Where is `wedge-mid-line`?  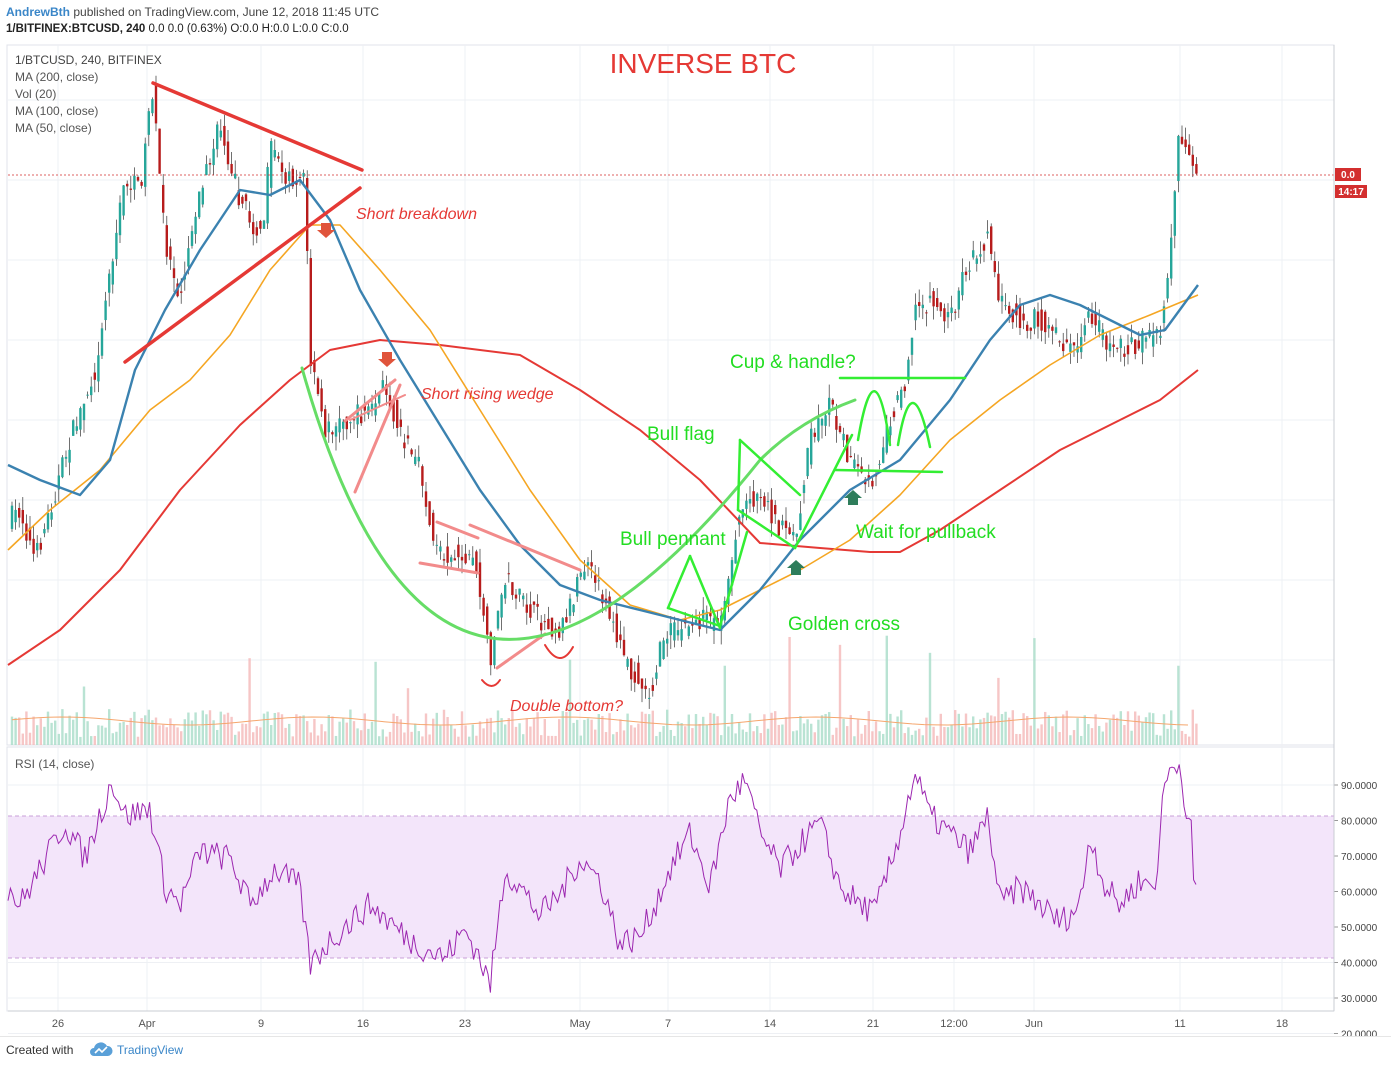
wedge-mid-line is located at coordinates (377, 407).